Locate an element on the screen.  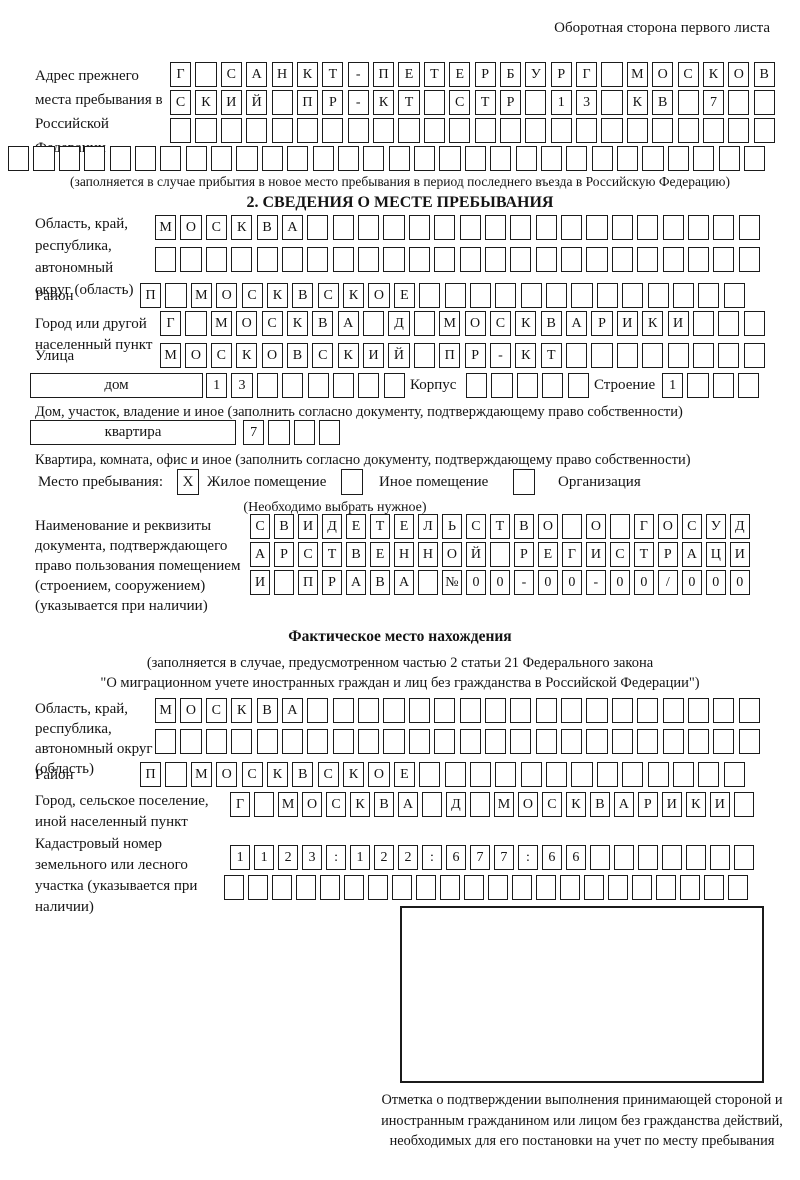
apartment-number-grid: 7 is located at coordinates (292, 432).